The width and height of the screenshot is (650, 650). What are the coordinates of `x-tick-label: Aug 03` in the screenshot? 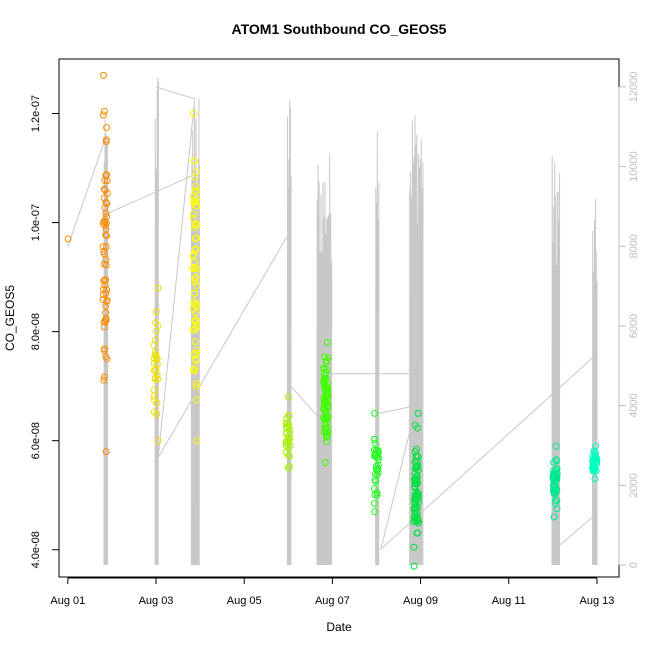 It's located at (156, 601).